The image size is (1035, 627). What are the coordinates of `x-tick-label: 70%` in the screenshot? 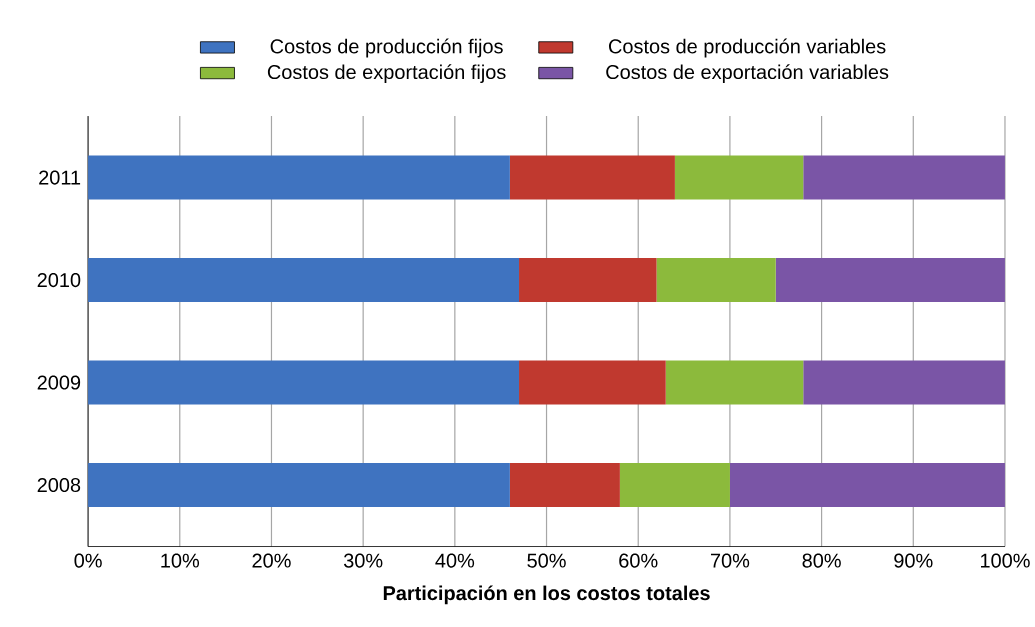 It's located at (730, 560).